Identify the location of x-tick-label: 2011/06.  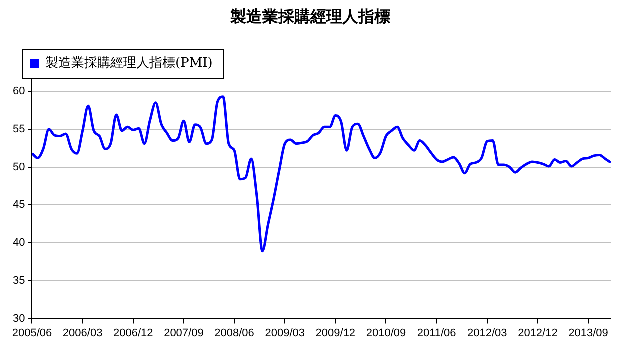
(436, 333).